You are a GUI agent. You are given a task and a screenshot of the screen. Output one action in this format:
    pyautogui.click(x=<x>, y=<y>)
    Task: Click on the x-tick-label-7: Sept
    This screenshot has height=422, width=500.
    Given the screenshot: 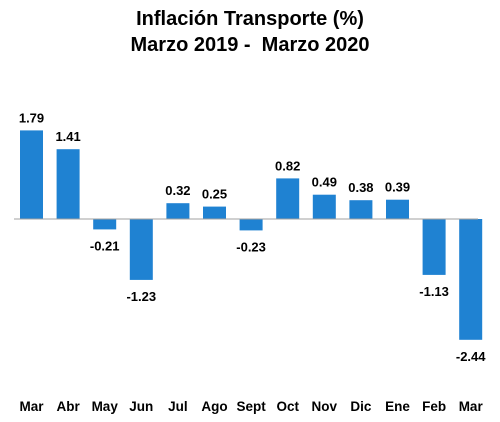 What is the action you would take?
    pyautogui.click(x=251, y=406)
    